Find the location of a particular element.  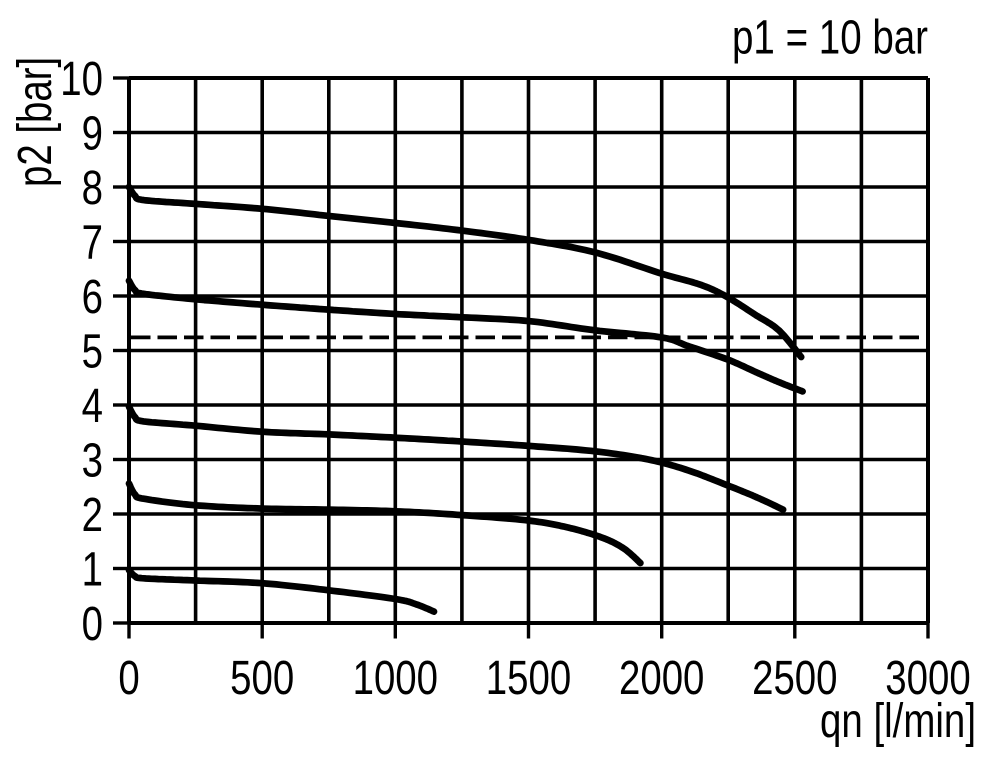

svg-text: 2500 is located at coordinates (794, 678).